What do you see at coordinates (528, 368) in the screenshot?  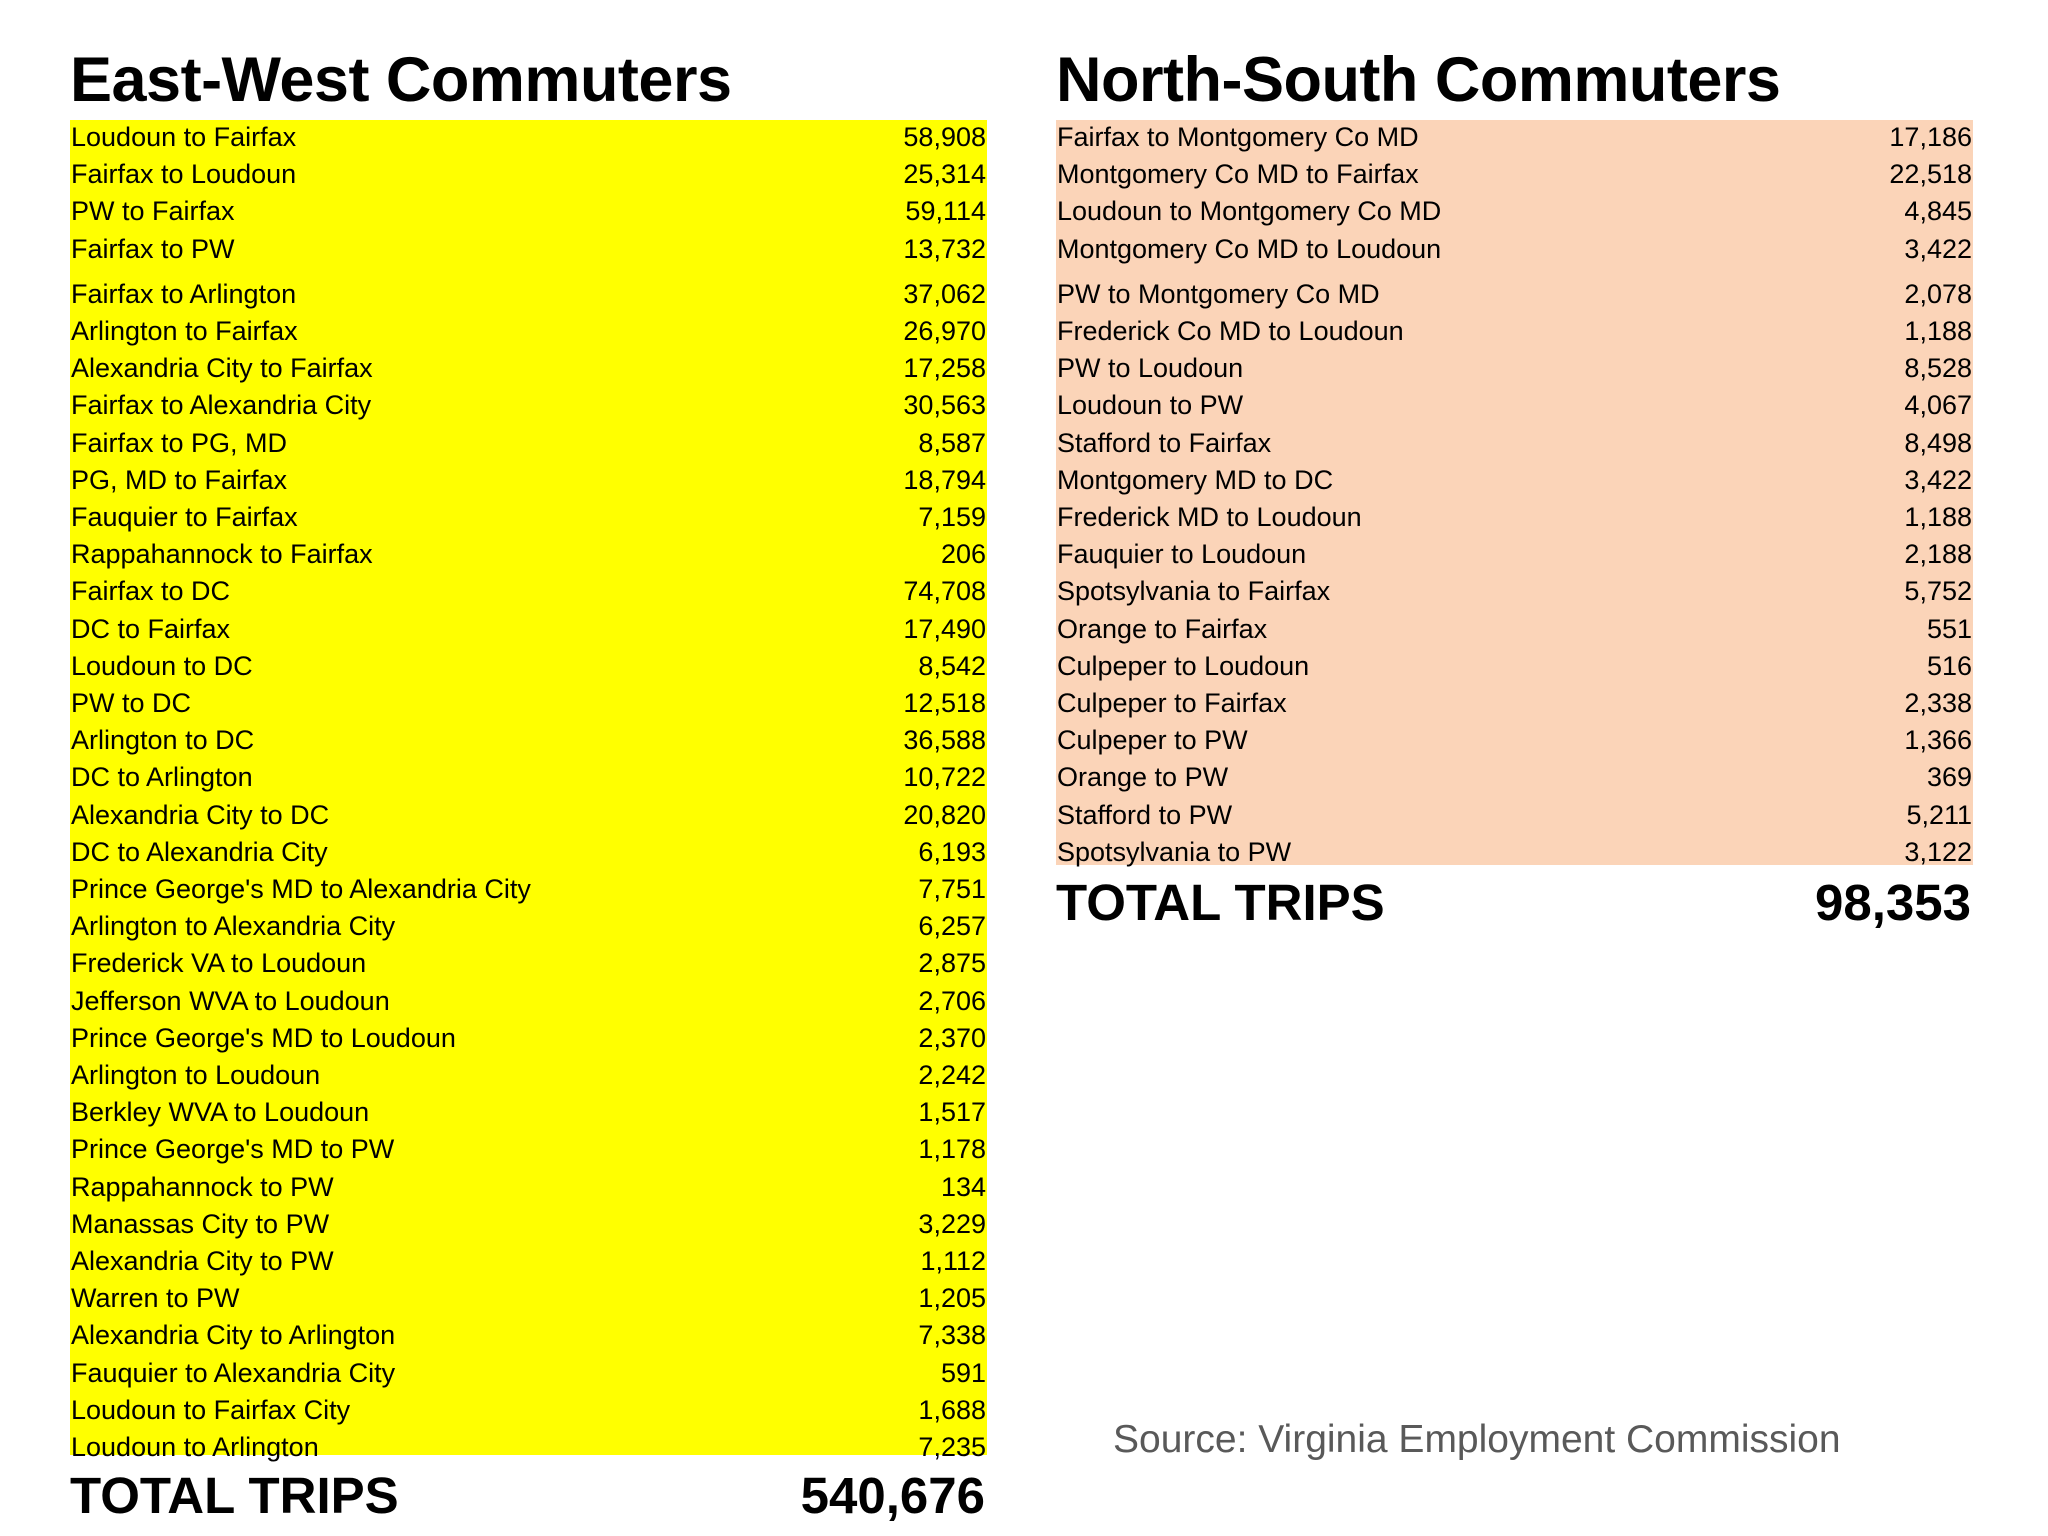 I see `table-row: Alexandria City to Fairfax 17,258` at bounding box center [528, 368].